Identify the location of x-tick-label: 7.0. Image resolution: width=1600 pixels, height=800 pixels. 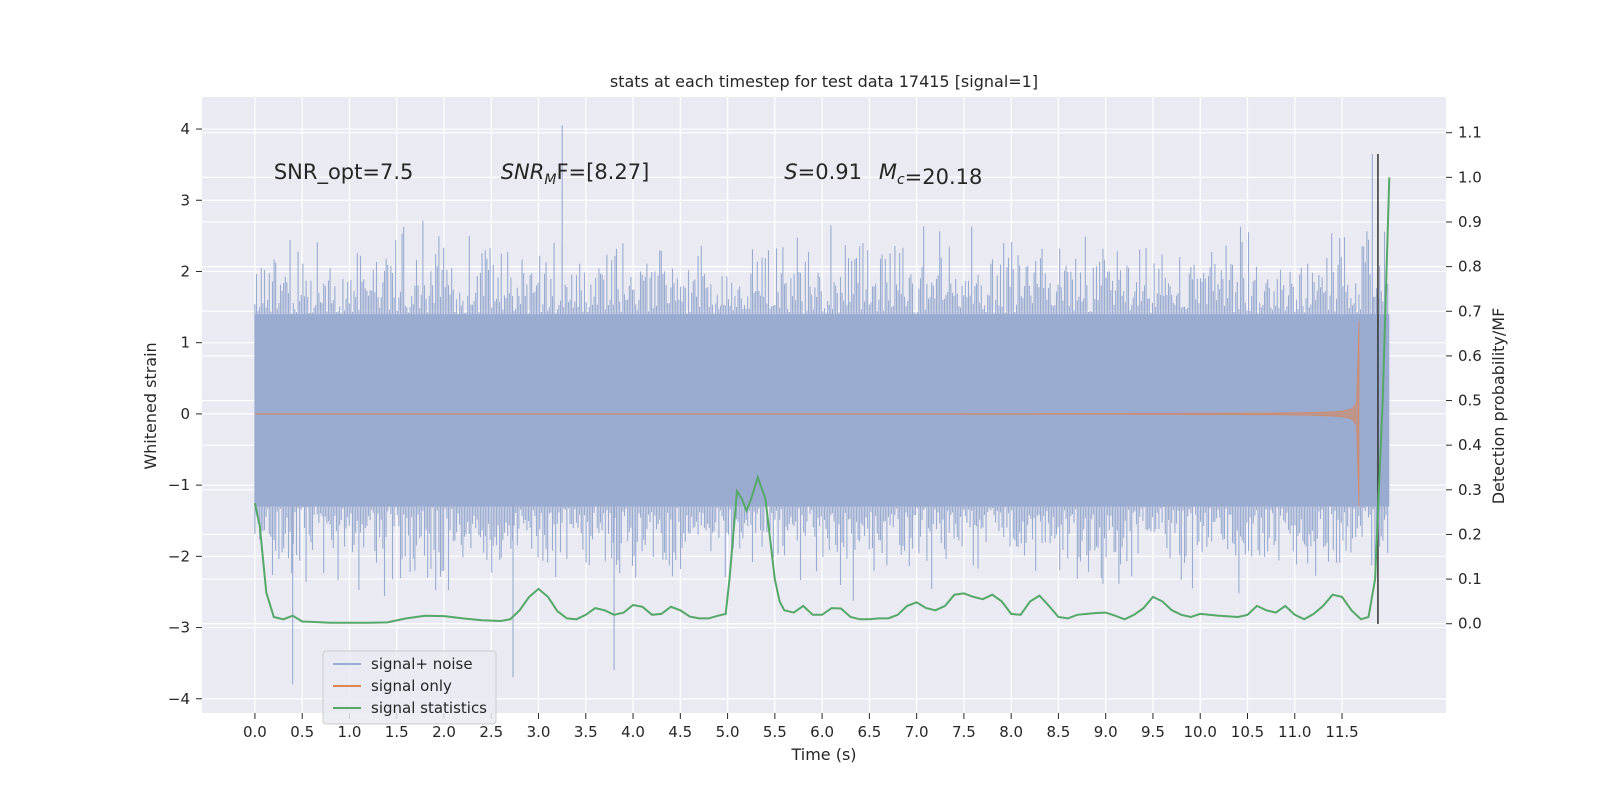
(917, 732).